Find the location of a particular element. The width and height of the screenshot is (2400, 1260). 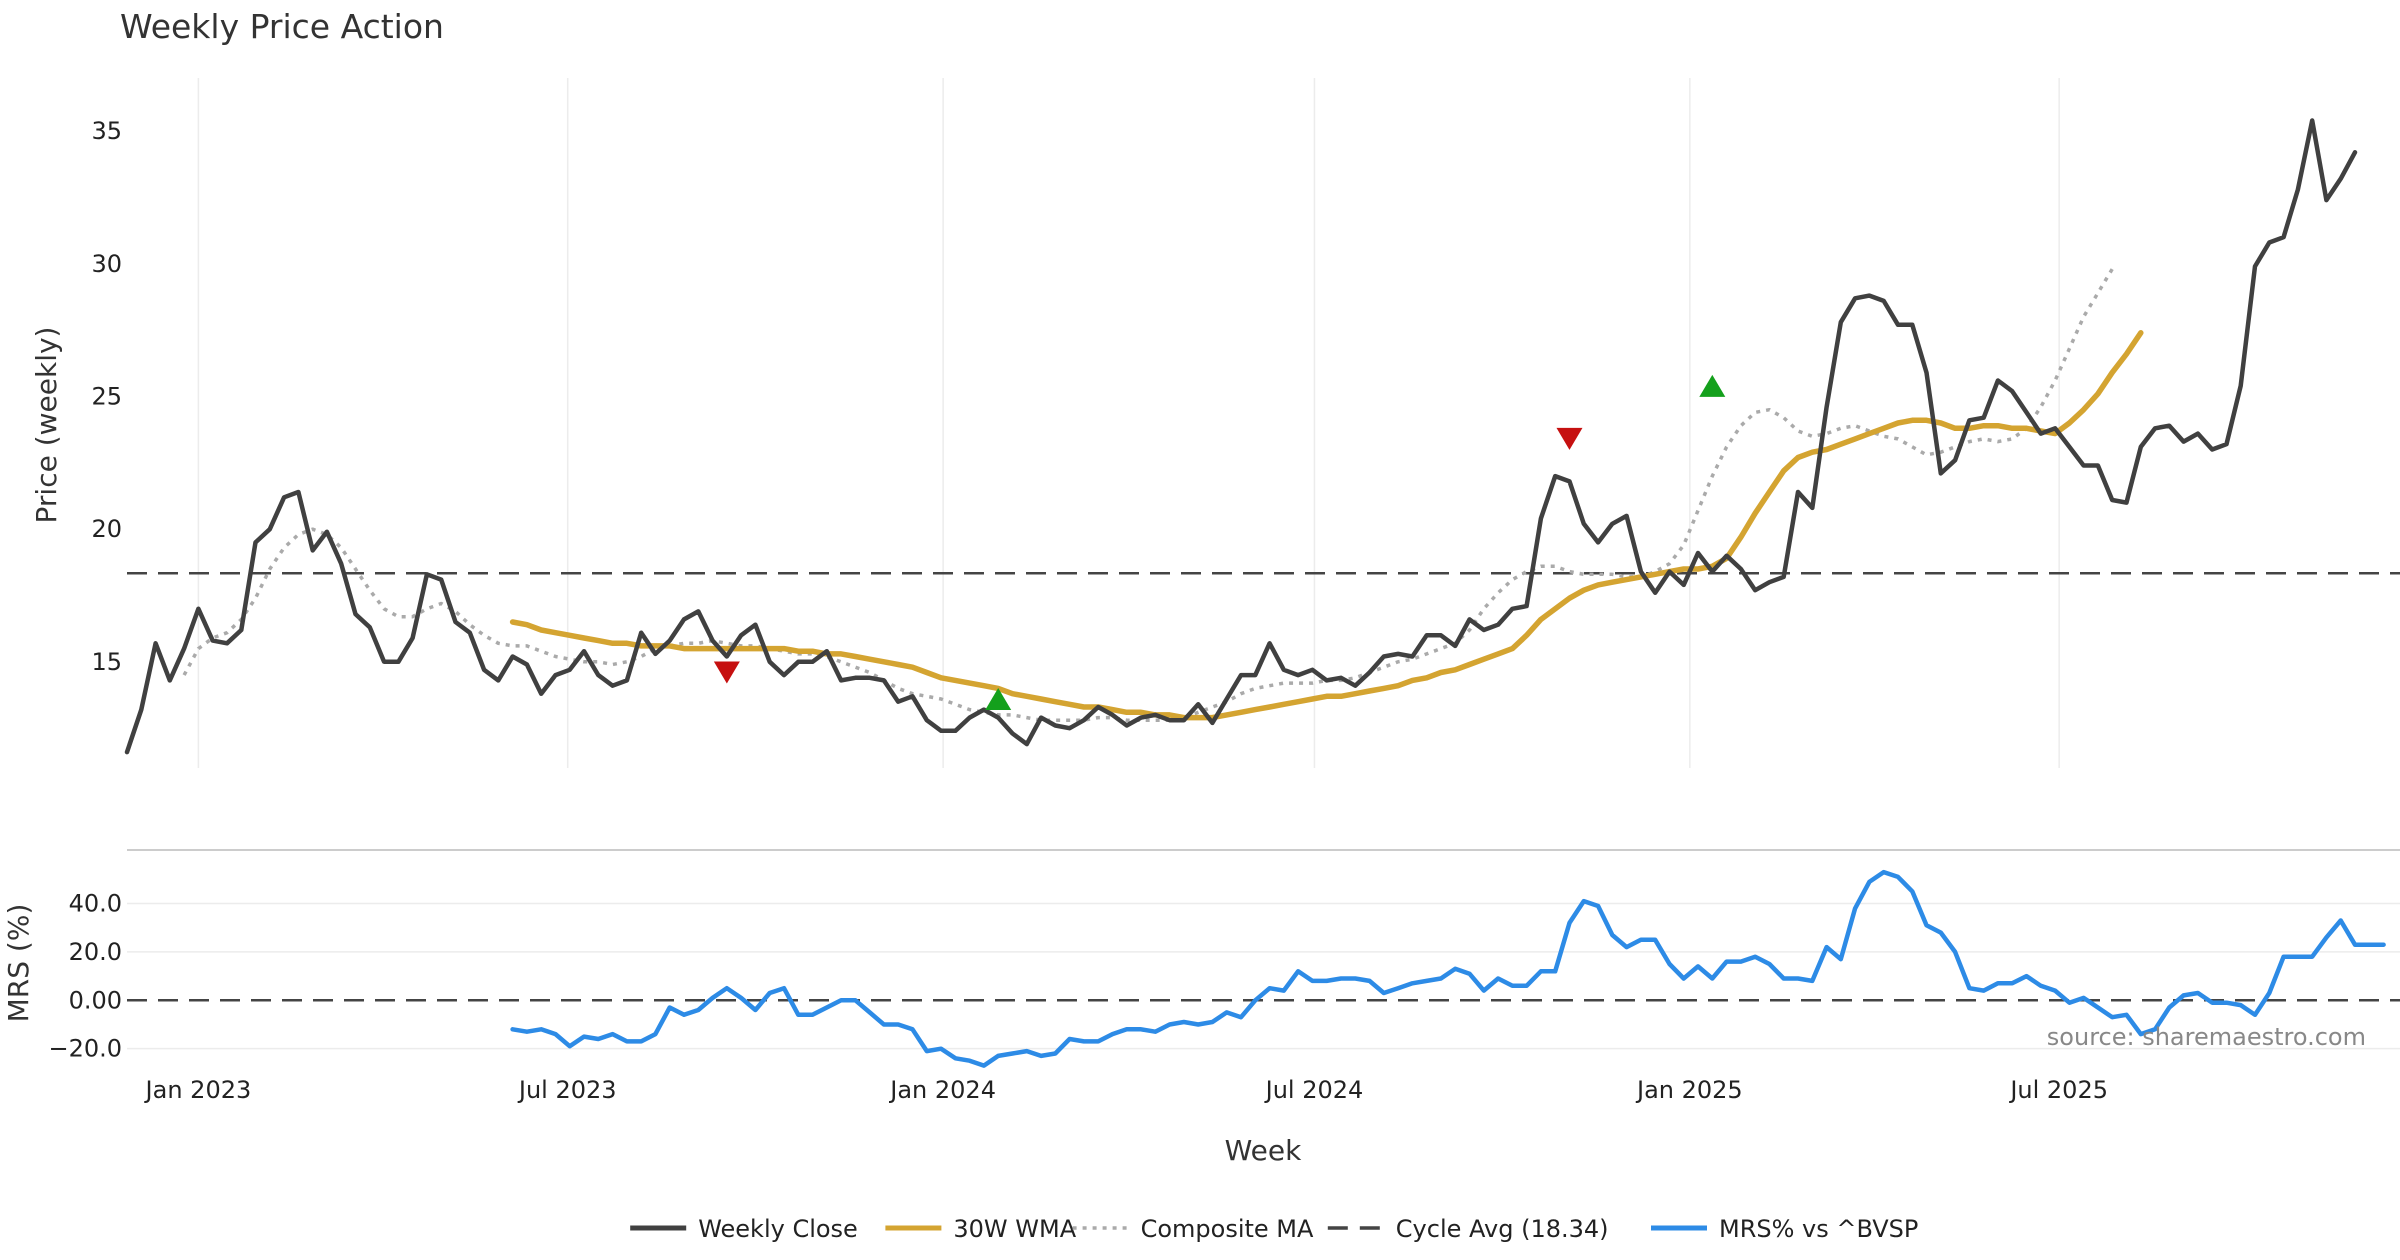

y-tick-label: 25 is located at coordinates (106, 396).